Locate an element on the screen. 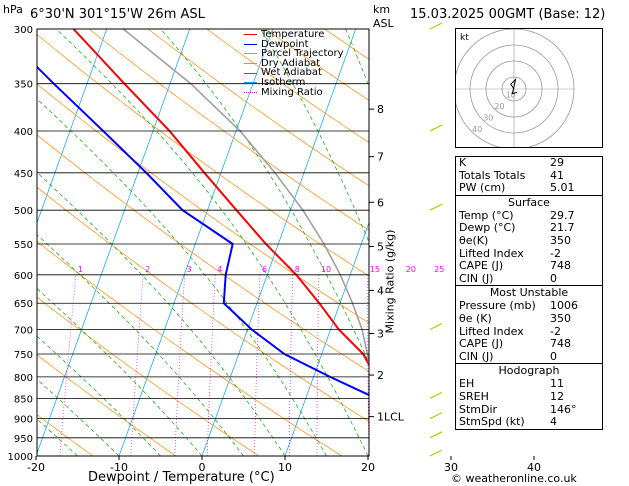  pressure-tick-label: 850 is located at coordinates (23, 399).